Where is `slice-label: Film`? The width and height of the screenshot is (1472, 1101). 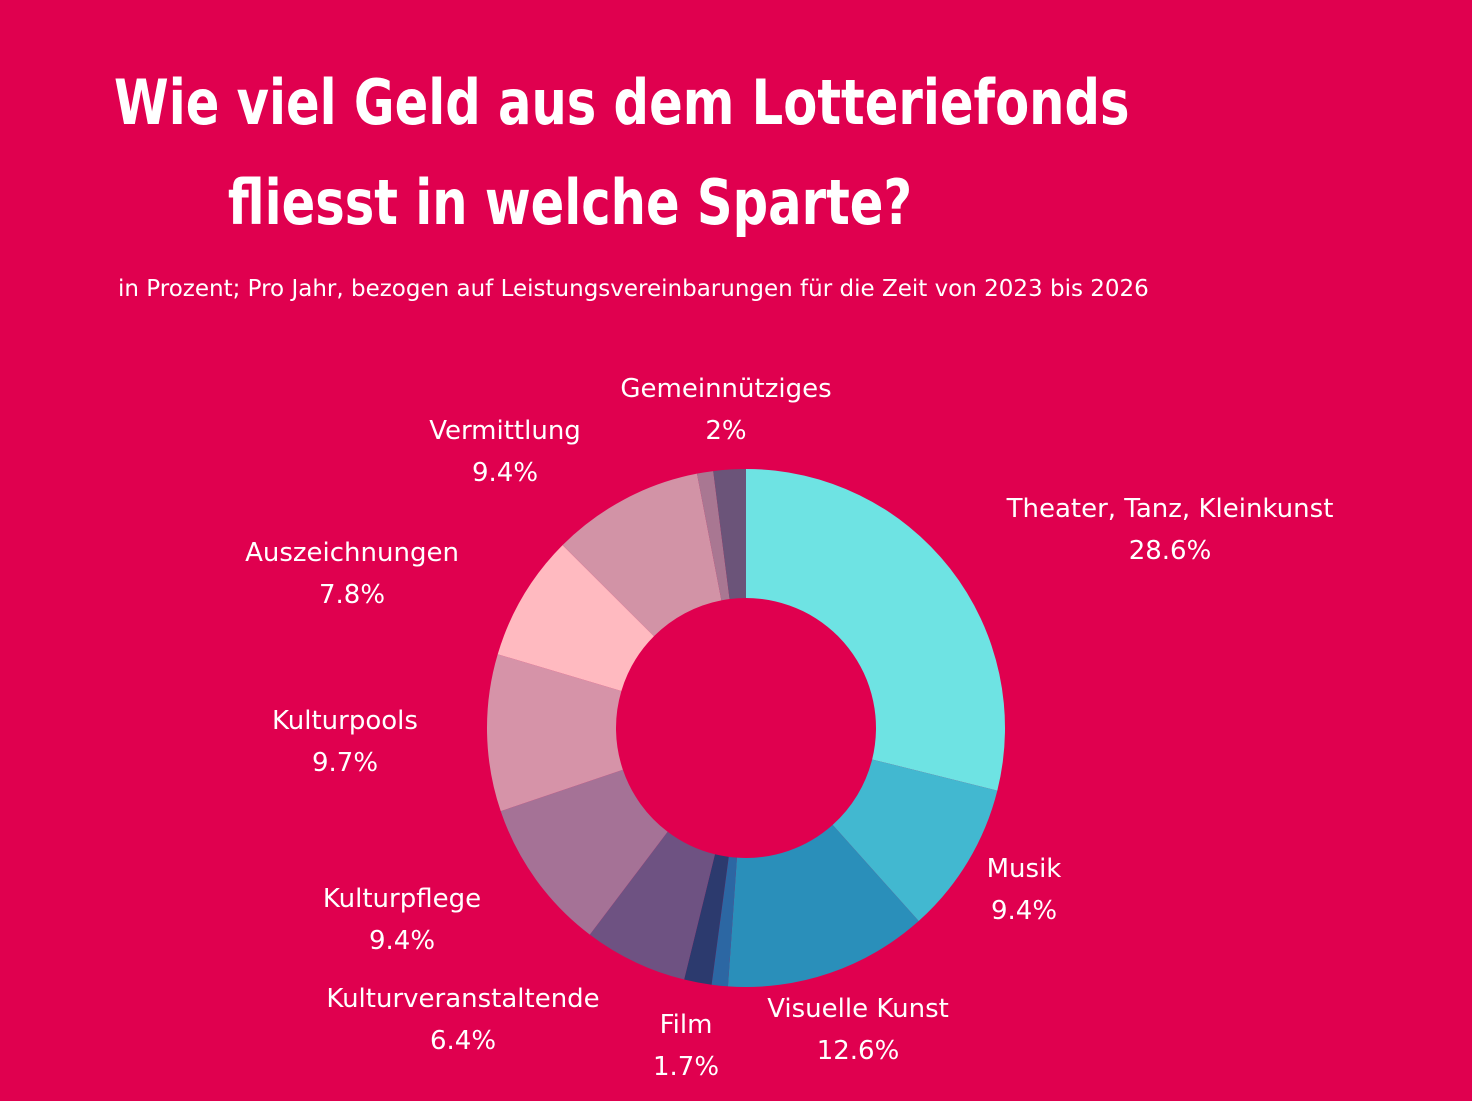 slice-label: Film is located at coordinates (686, 1025).